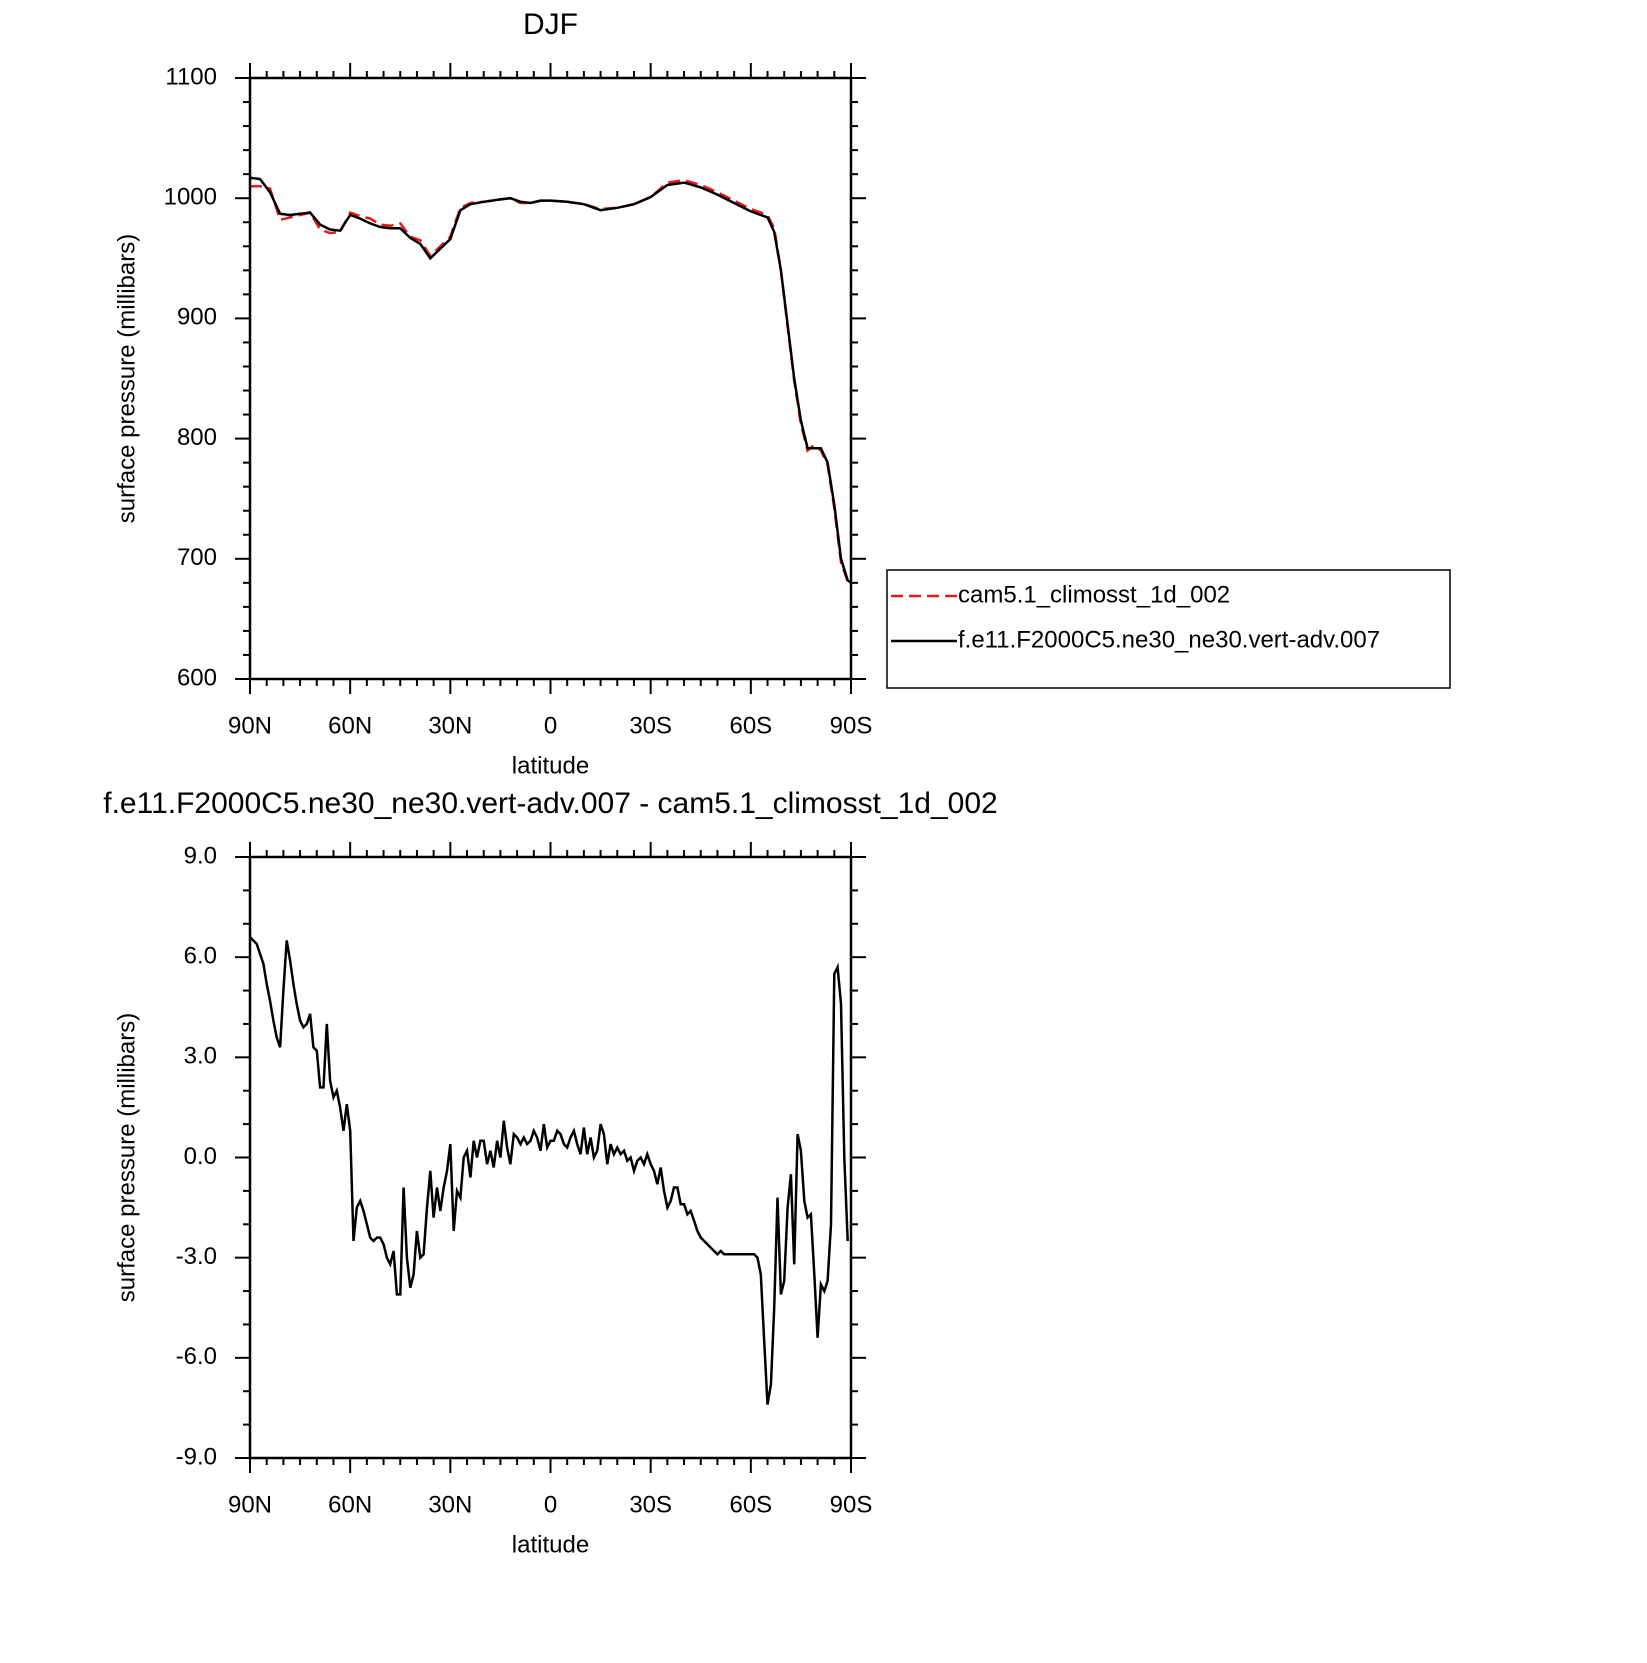 This screenshot has width=1647, height=1663. I want to click on y-tick-label: 1000, so click(190, 197).